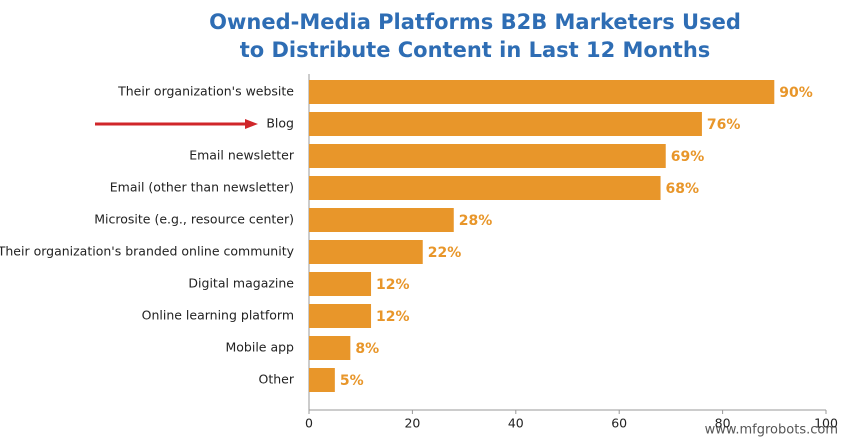  I want to click on x-tick-label: 20, so click(412, 423).